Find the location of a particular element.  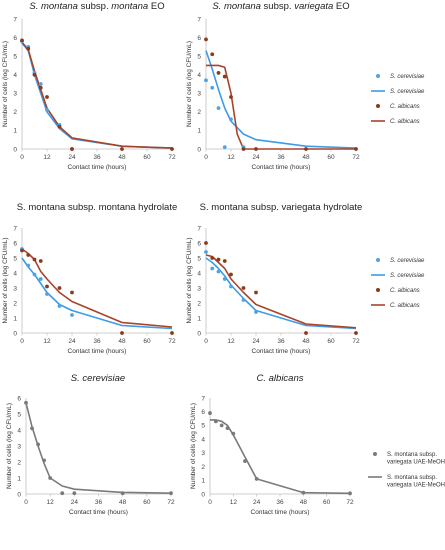

legend-marker-point is located at coordinates (378, 290).